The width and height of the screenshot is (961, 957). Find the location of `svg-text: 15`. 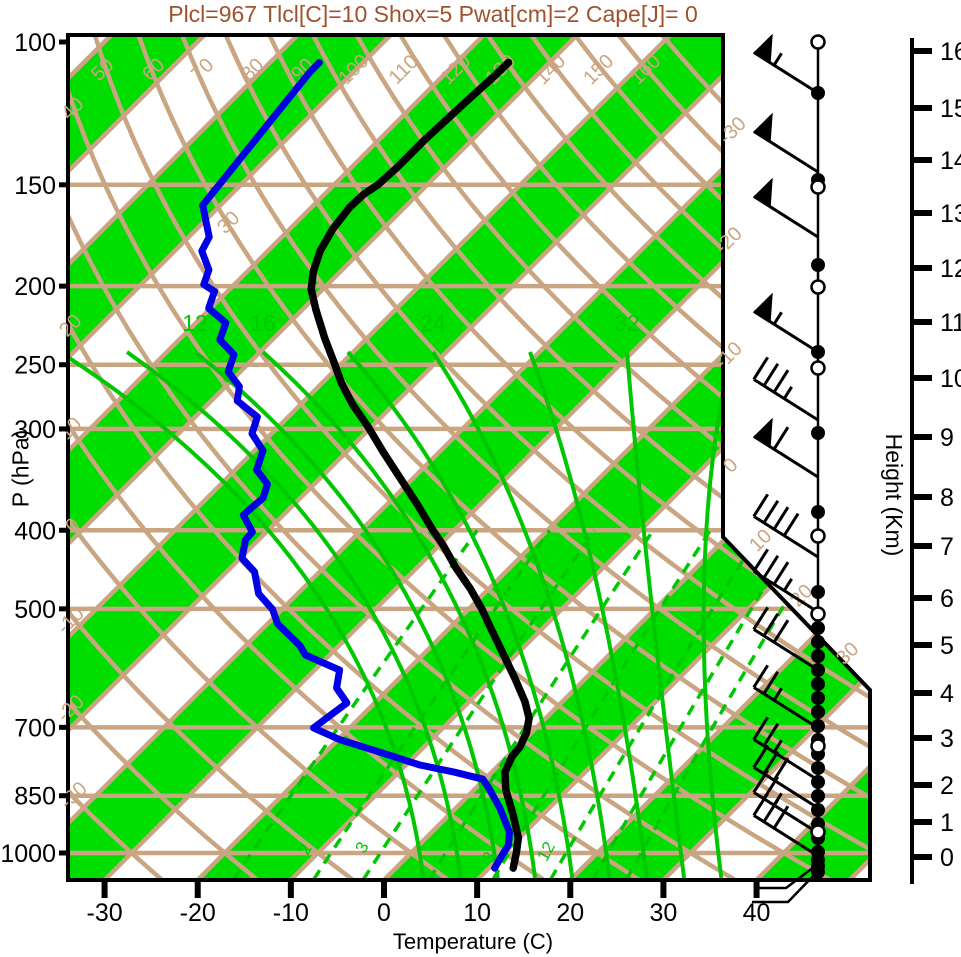

svg-text: 15 is located at coordinates (950, 109).